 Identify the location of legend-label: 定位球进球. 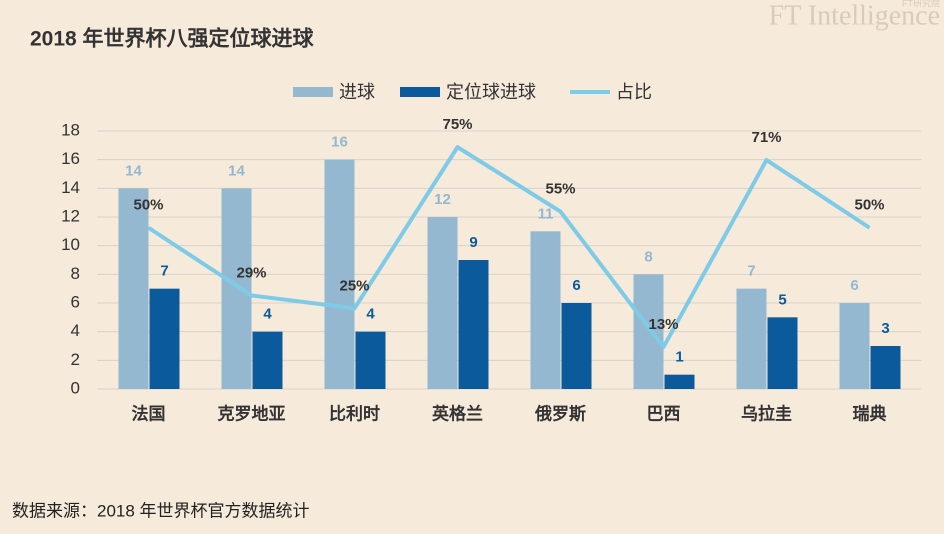
(491, 92).